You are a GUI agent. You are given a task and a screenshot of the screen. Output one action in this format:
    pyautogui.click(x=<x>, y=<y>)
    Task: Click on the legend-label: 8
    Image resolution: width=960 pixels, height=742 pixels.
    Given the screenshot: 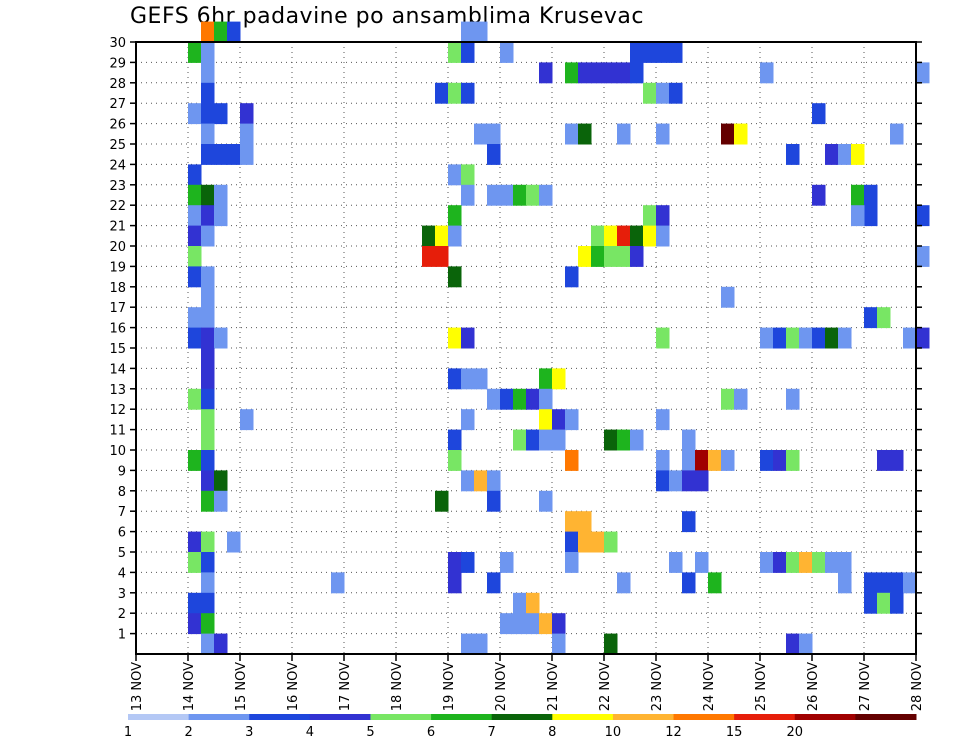 What is the action you would take?
    pyautogui.click(x=552, y=732)
    